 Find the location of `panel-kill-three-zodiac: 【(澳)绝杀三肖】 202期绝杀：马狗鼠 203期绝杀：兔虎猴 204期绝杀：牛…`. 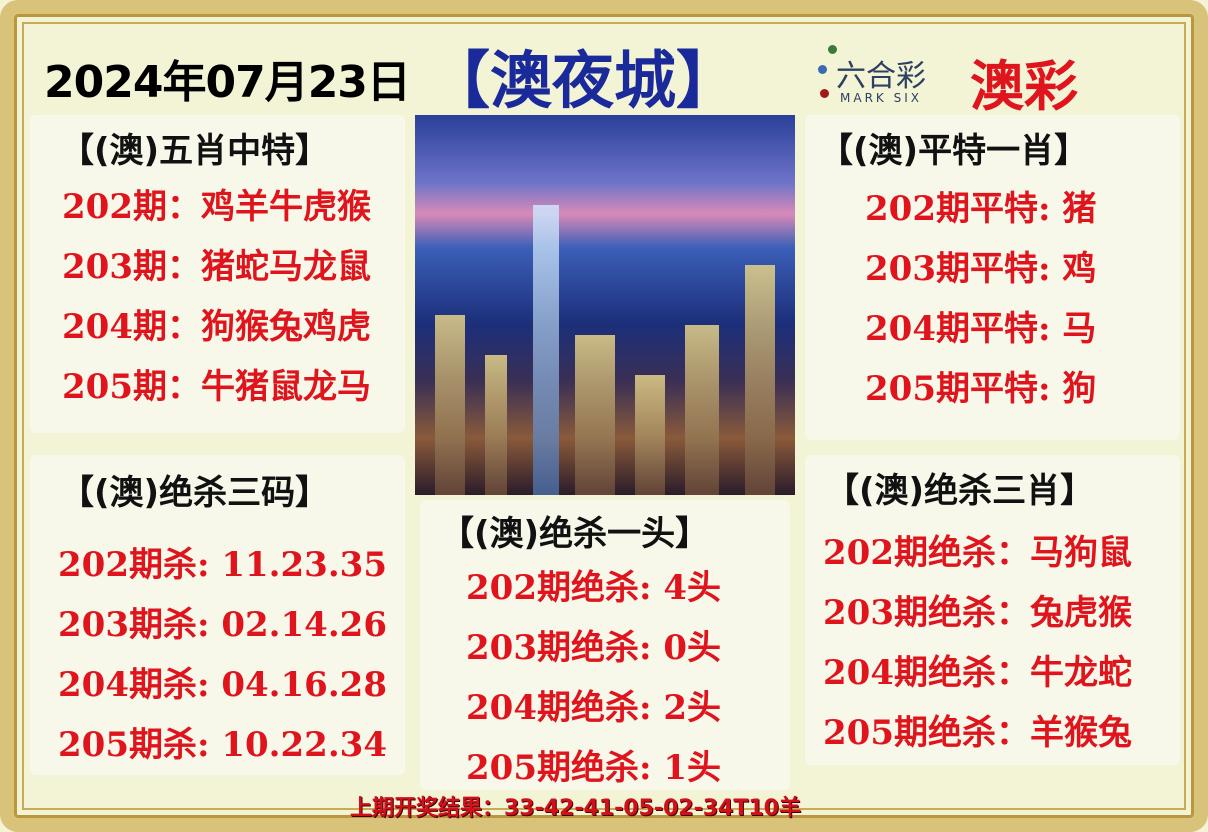

panel-kill-three-zodiac: 【(澳)绝杀三肖】 202期绝杀：马狗鼠 203期绝杀：兔虎猴 204期绝杀：牛… is located at coordinates (992, 610).